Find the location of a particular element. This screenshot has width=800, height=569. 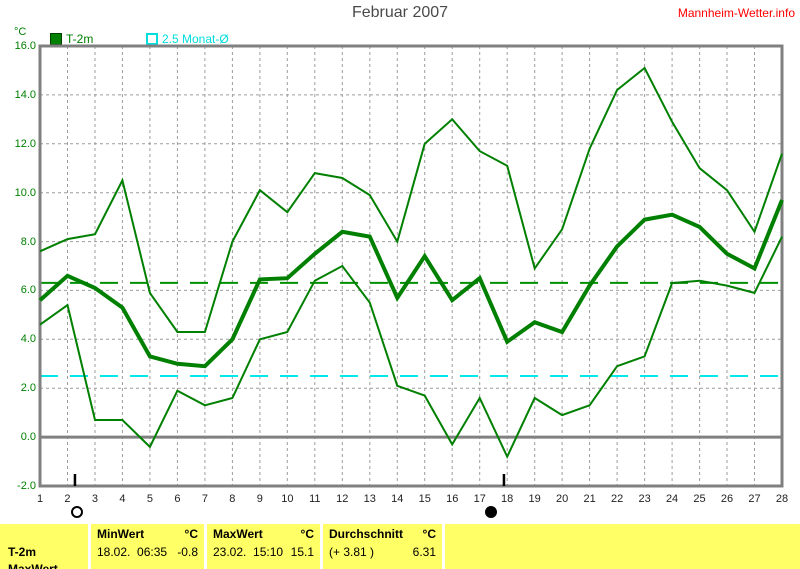

y-tick-label: -2.0 is located at coordinates (26, 486).